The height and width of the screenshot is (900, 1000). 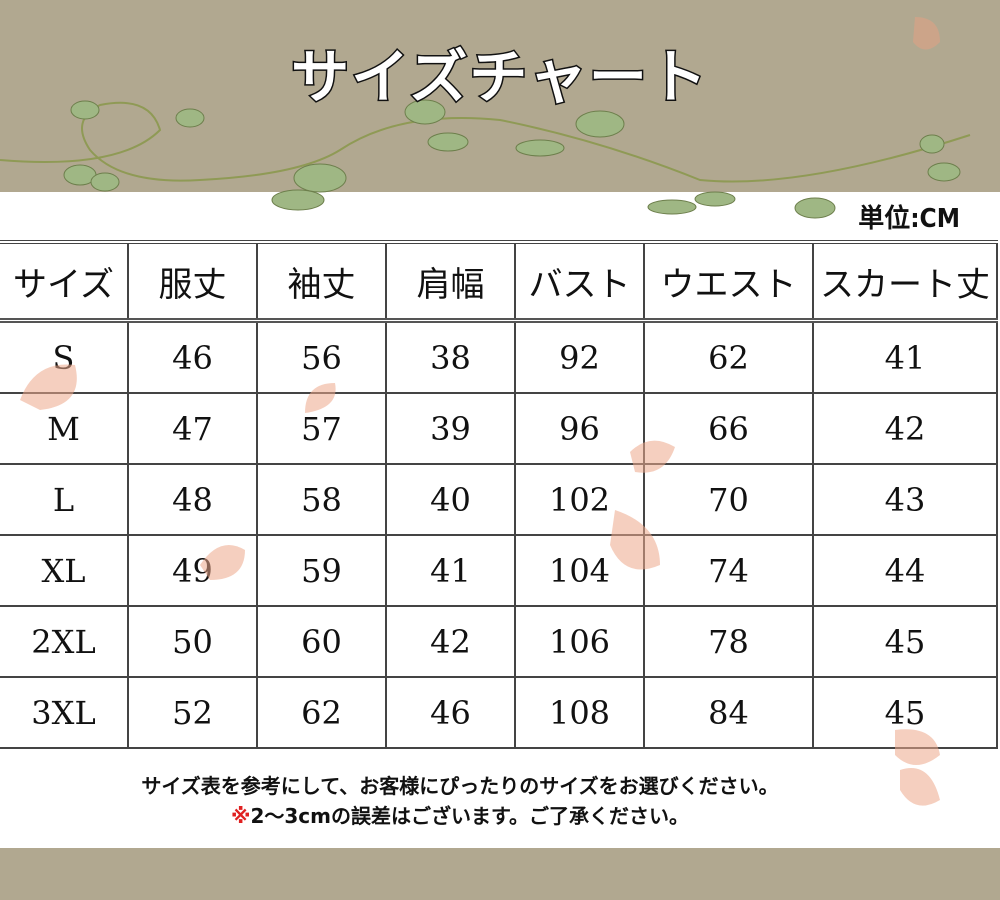 I want to click on value-cell: 59, so click(x=321, y=570).